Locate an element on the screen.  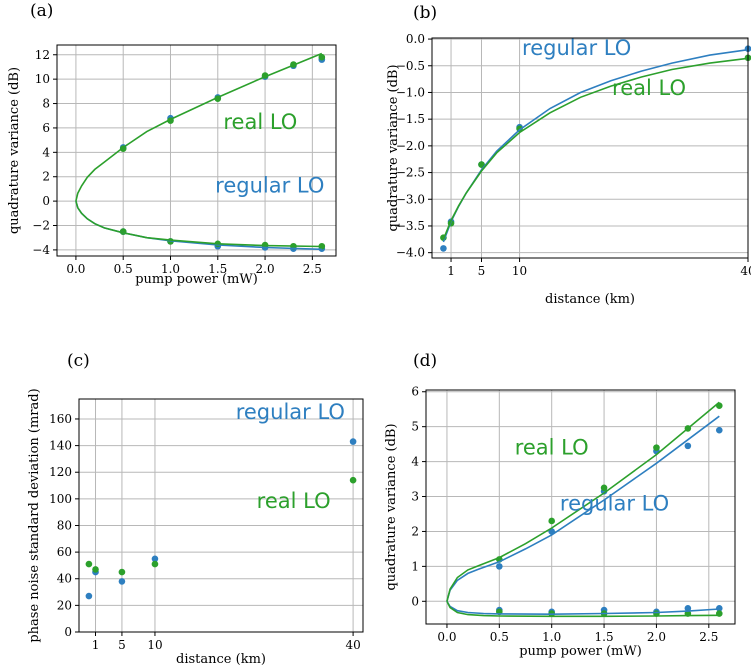
x-tick-label: 0.5 is located at coordinates (499, 637).